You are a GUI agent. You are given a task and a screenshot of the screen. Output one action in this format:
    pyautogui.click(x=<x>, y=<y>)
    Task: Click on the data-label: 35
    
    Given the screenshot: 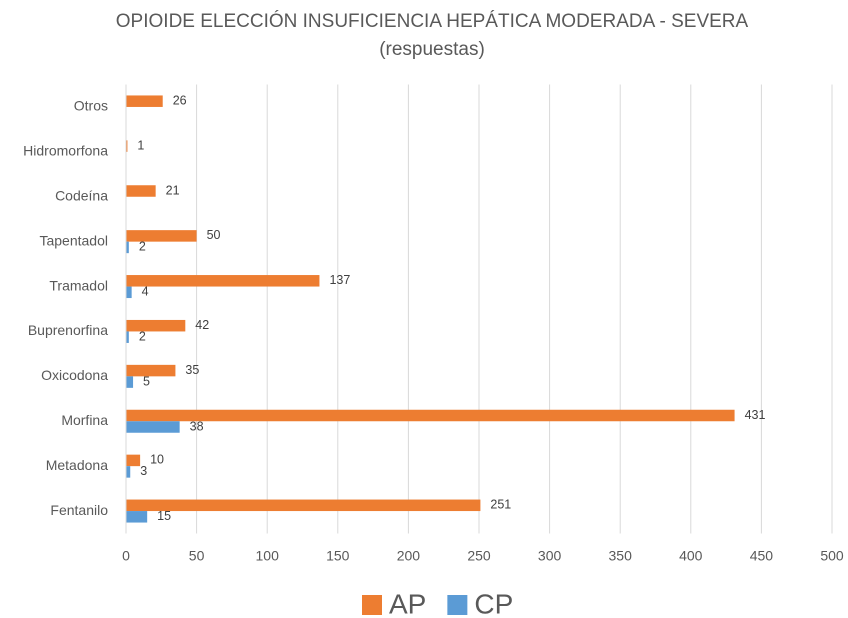 What is the action you would take?
    pyautogui.click(x=192, y=370)
    